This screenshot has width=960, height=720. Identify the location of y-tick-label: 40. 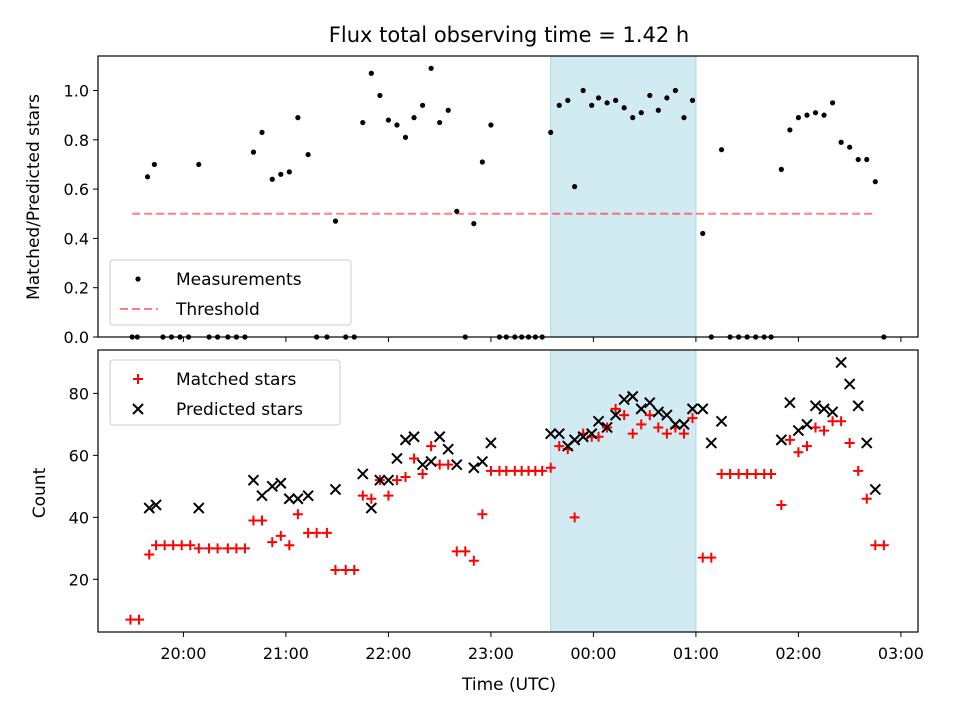
(79, 517).